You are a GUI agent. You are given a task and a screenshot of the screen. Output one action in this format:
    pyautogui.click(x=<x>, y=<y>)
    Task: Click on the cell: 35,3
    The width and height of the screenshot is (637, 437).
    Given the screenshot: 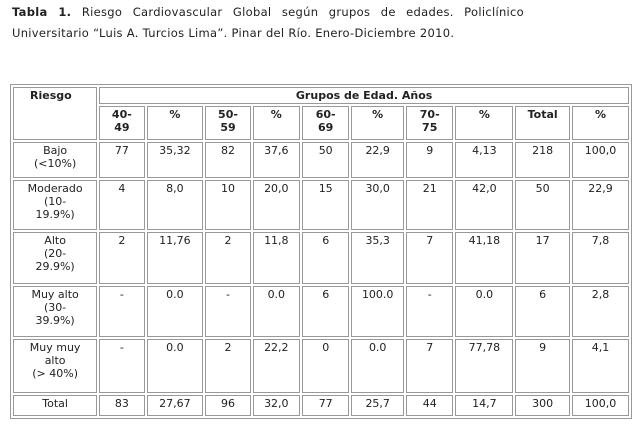 What is the action you would take?
    pyautogui.click(x=378, y=258)
    